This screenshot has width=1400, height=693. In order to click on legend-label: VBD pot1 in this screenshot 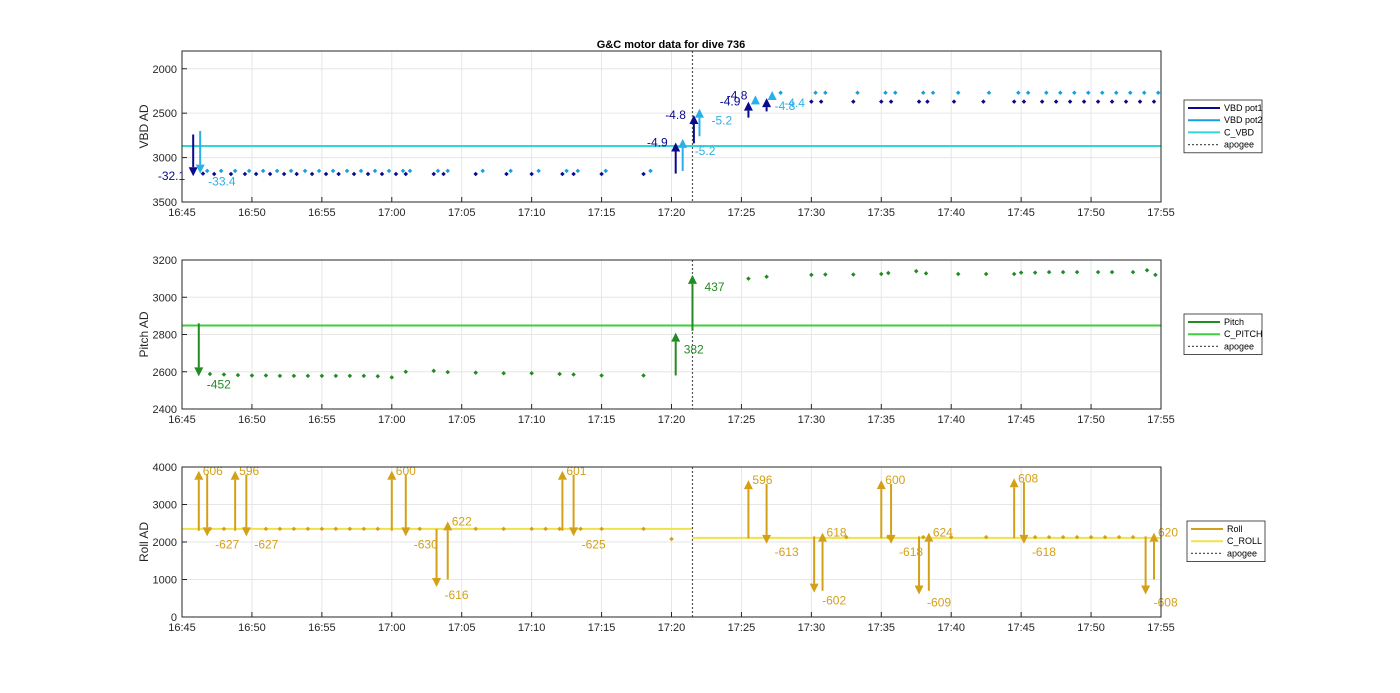, I will do `click(1243, 108)`.